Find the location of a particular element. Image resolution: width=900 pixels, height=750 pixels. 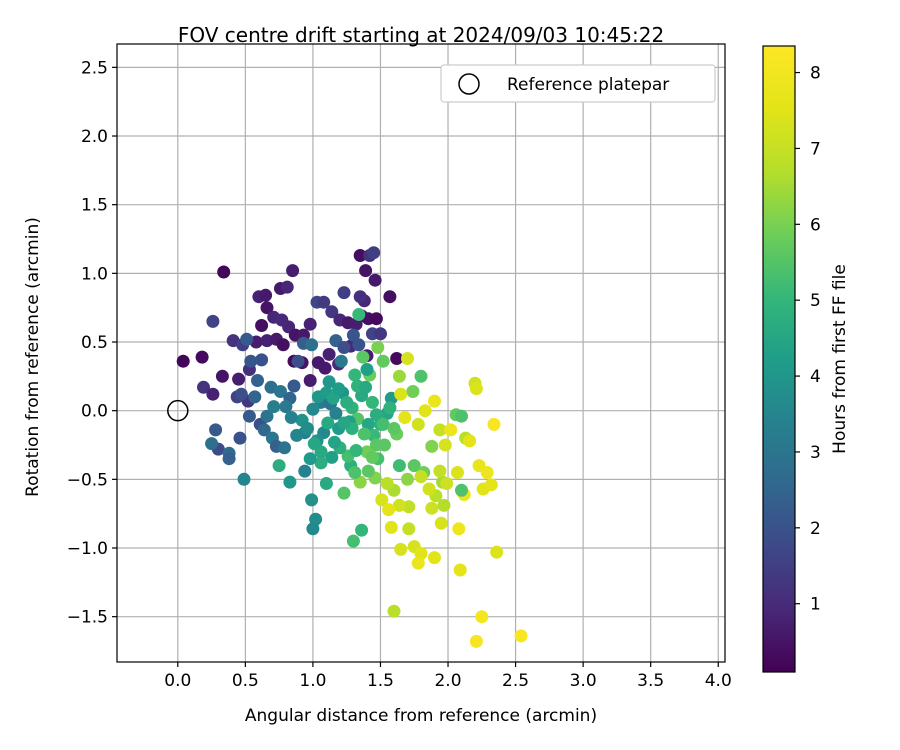

y-tick-label: 1.5 is located at coordinates (94, 206).